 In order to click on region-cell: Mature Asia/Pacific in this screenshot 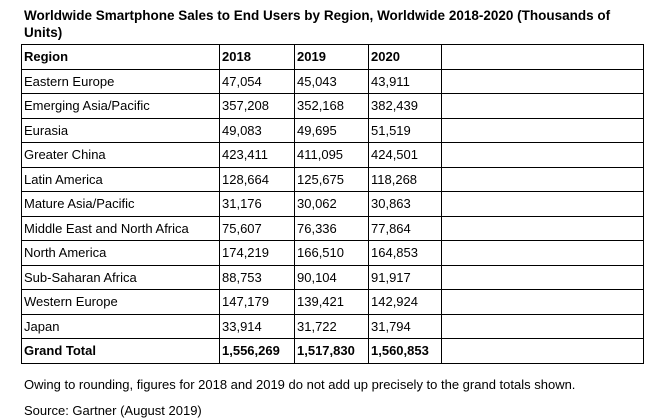, I will do `click(120, 204)`.